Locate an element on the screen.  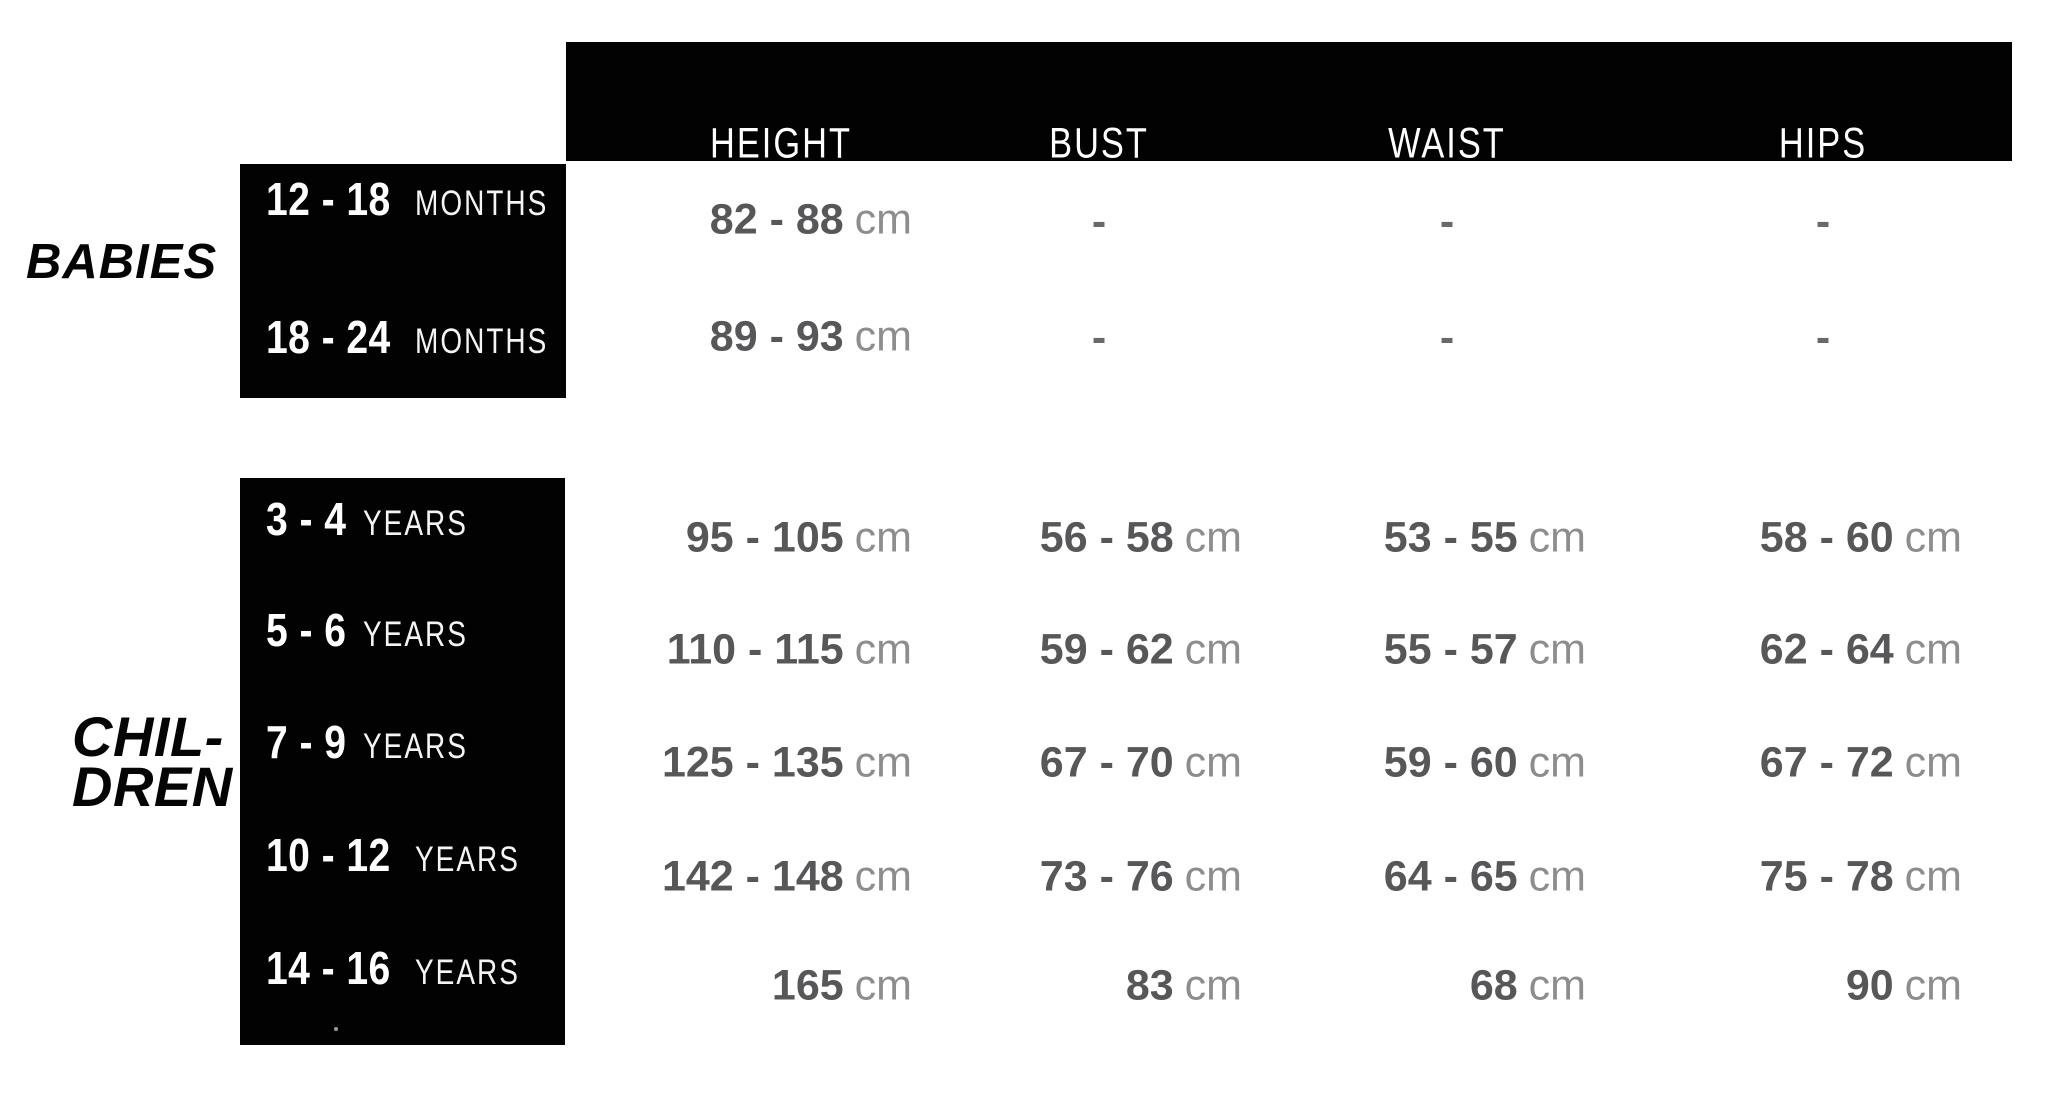
group-label-children: CHIL- DREN is located at coordinates (152, 761).